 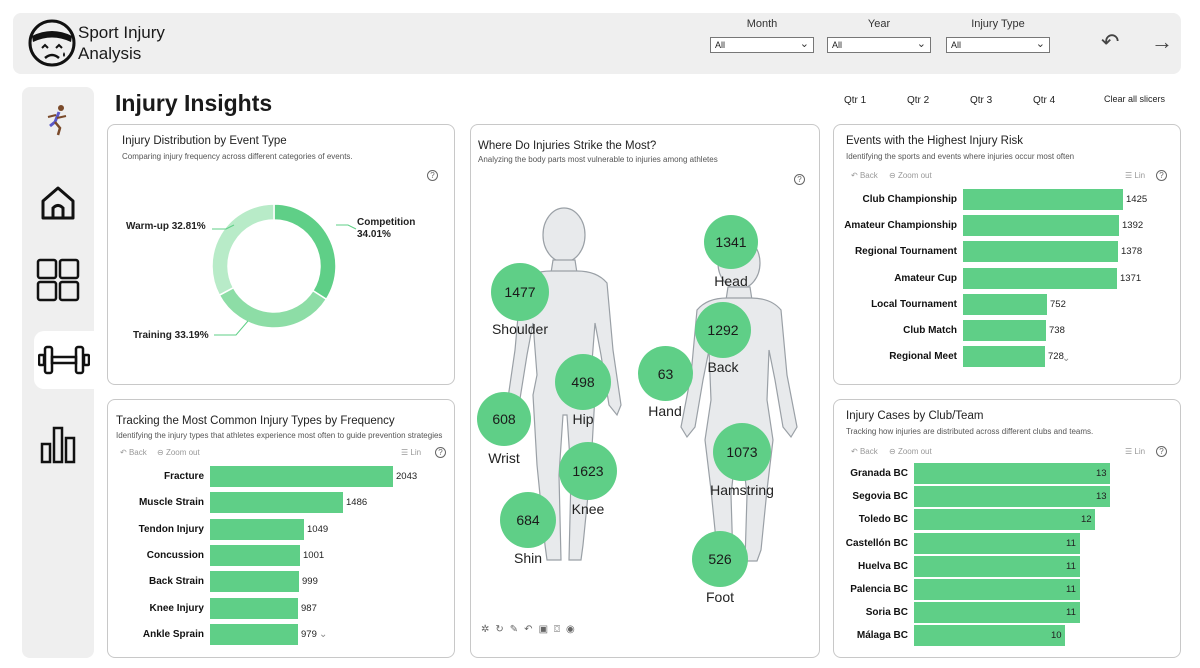 What do you see at coordinates (918, 100) in the screenshot?
I see `qtr-2-button: Qtr 2` at bounding box center [918, 100].